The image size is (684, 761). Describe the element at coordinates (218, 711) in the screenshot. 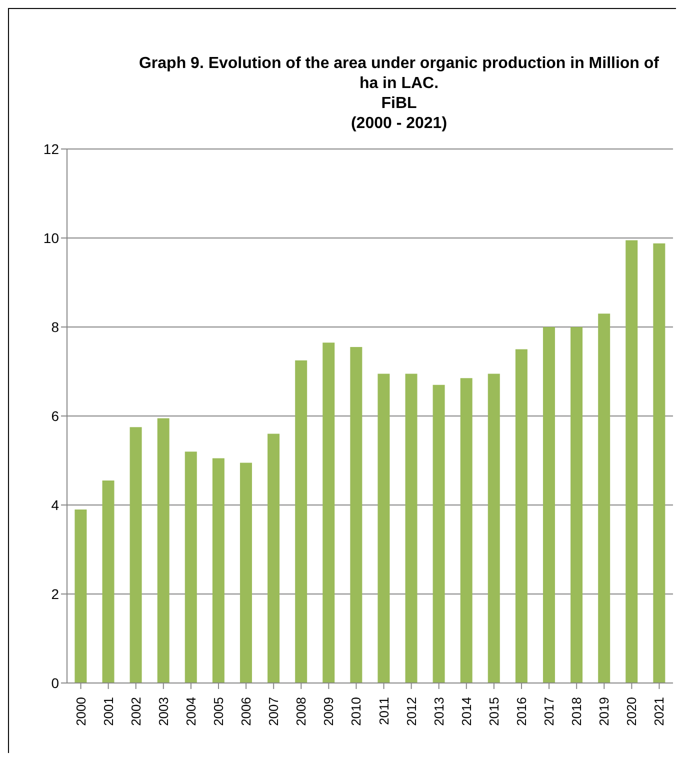

I see `x-tick-label: 2005` at that location.